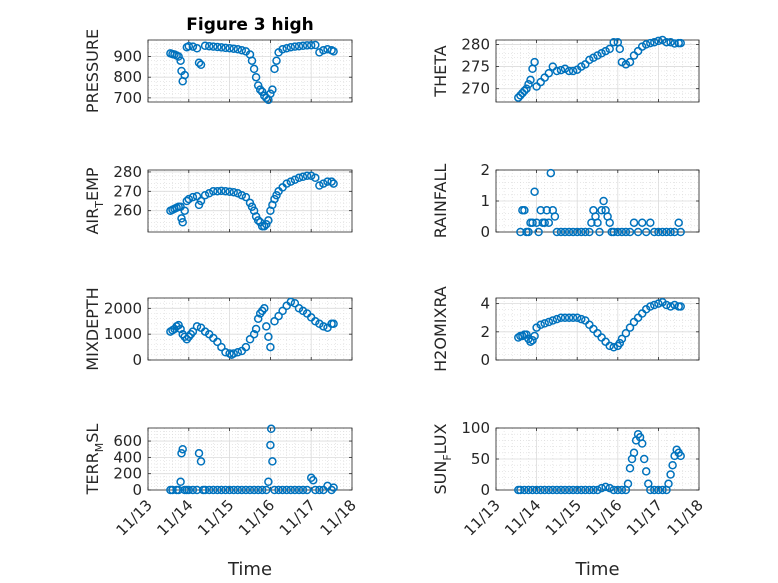 The image size is (778, 583). What do you see at coordinates (644, 517) in the screenshot?
I see `x-tick-label: 11/17` at bounding box center [644, 517].